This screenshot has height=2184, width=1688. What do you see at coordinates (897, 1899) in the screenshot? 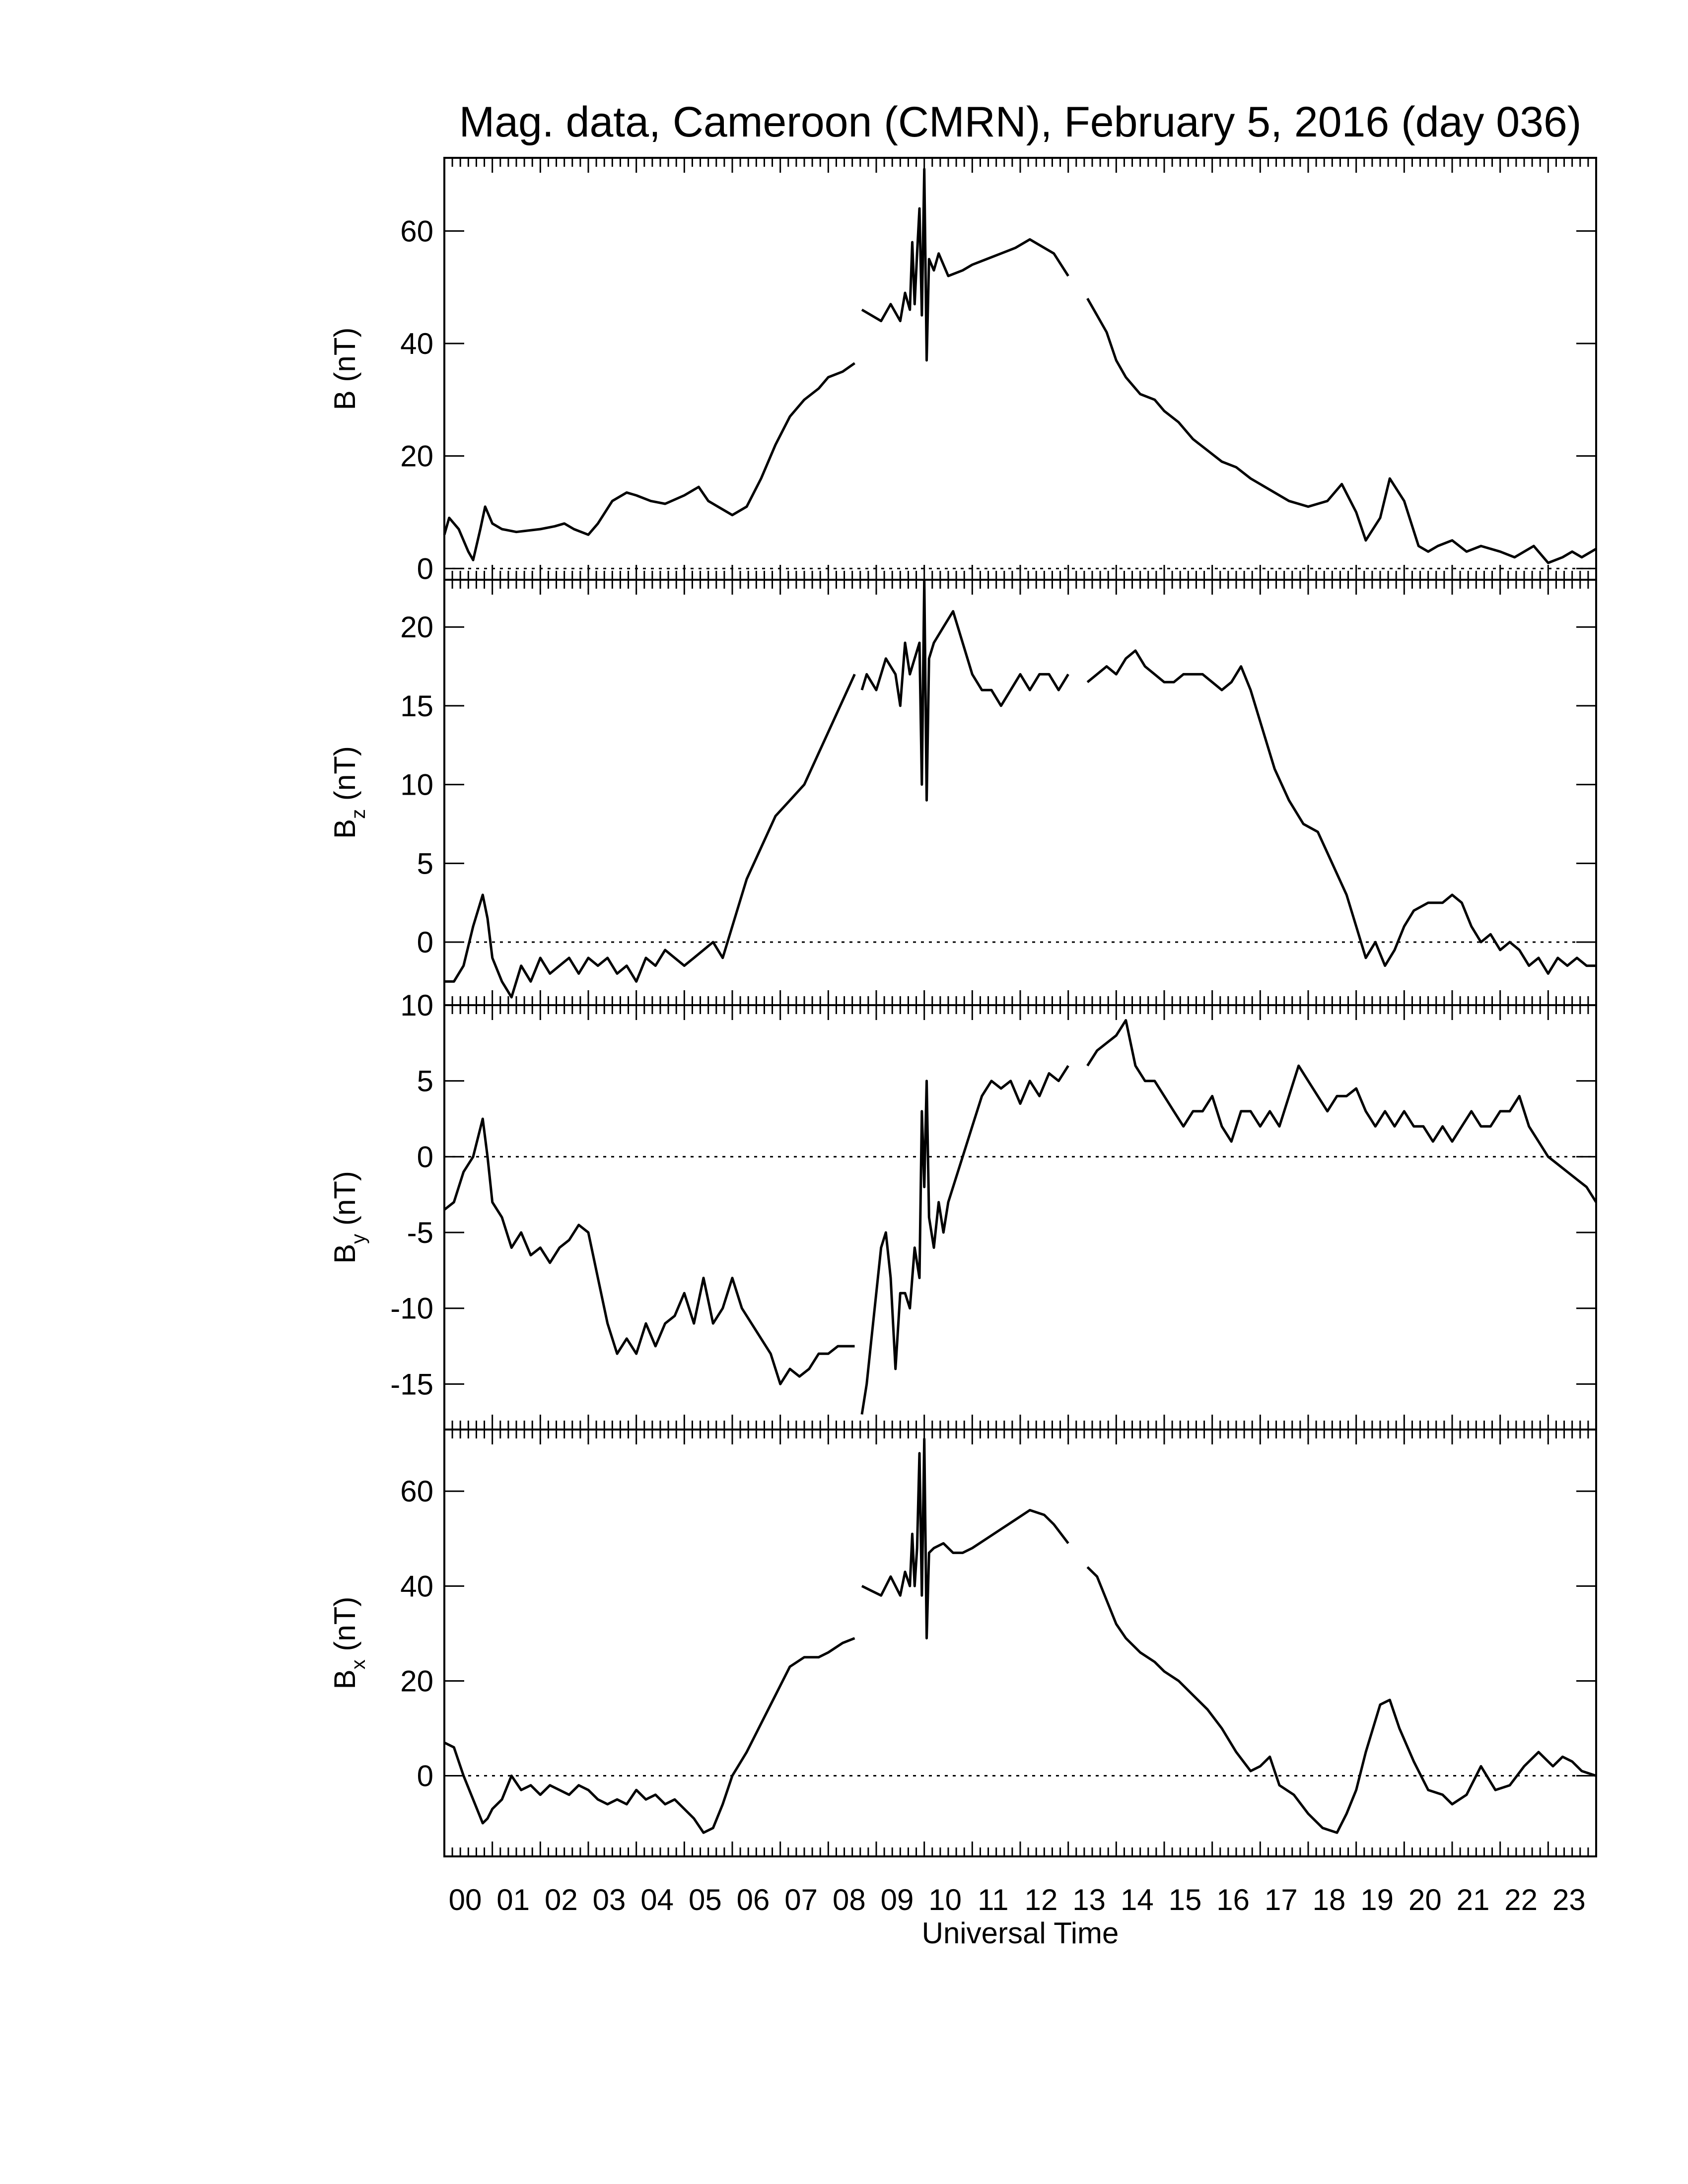
I see `x-tick-label: 09` at bounding box center [897, 1899].